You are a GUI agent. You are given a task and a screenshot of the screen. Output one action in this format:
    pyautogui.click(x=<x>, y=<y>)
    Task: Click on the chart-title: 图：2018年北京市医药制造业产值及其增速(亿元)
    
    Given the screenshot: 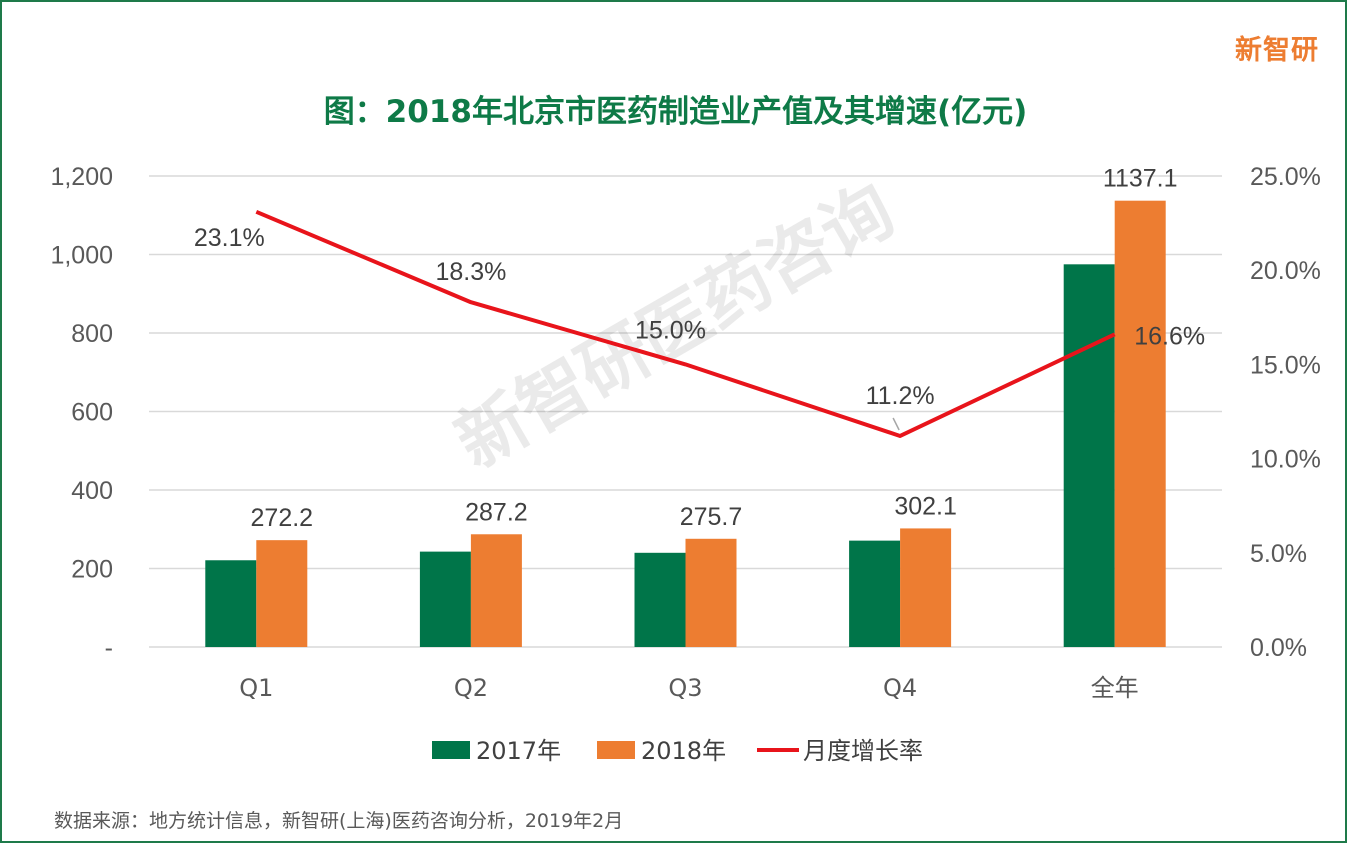 What is the action you would take?
    pyautogui.click(x=675, y=112)
    